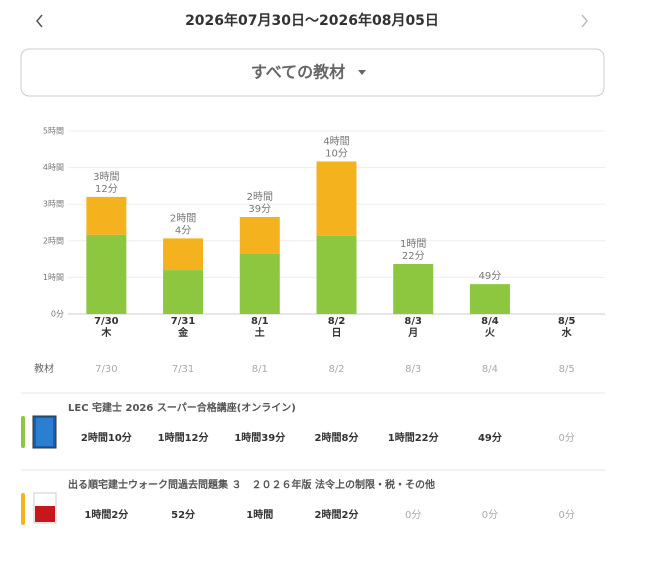 This screenshot has width=666, height=586. Describe the element at coordinates (53, 167) in the screenshot. I see `y-tick-label: 4時間` at that location.